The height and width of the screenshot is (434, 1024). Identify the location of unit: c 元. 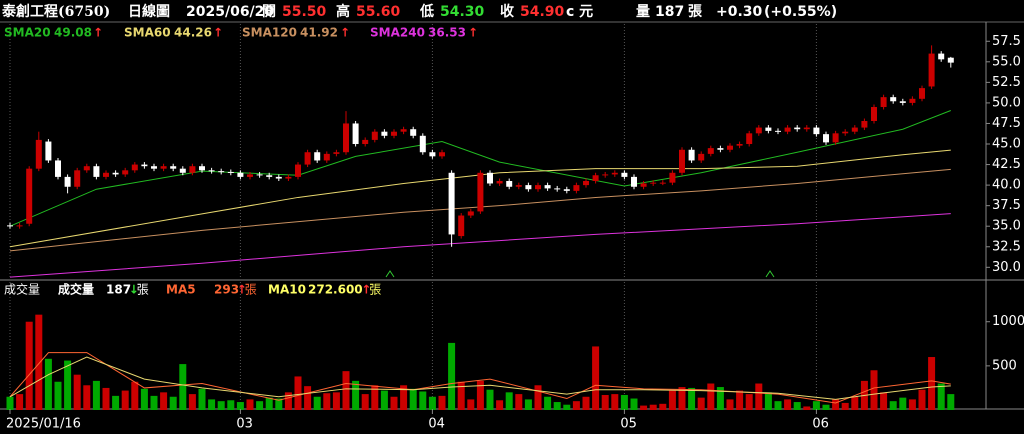
(579, 12).